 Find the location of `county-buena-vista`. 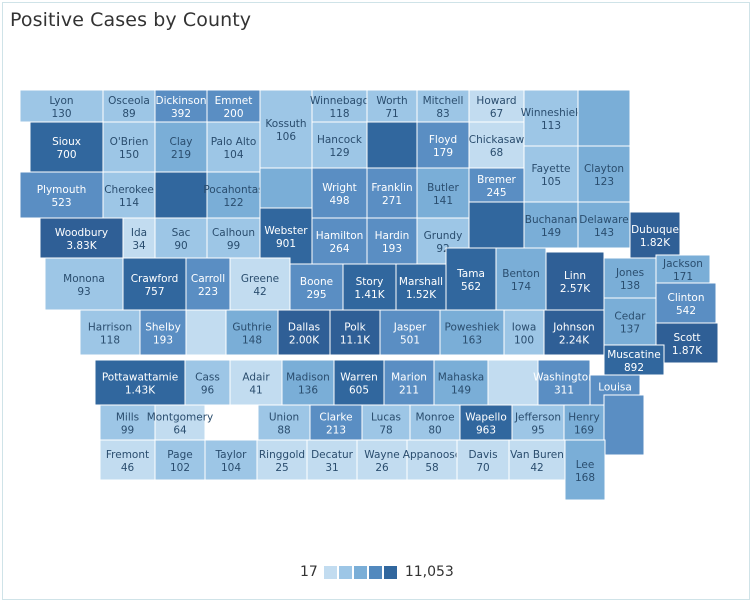

county-buena-vista is located at coordinates (181, 195).